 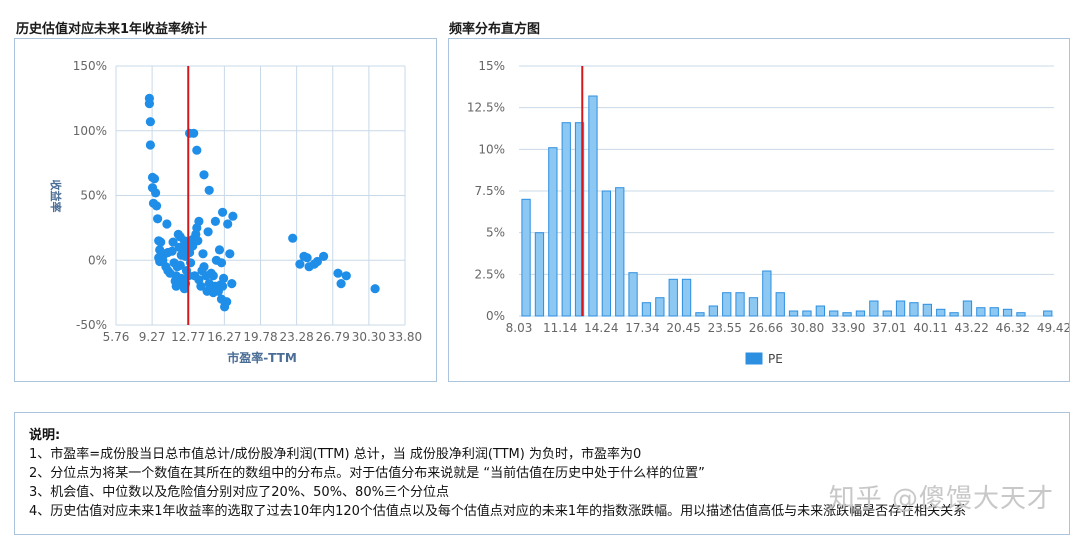 I want to click on watermark: 知乎 @傻馒大天才, so click(x=941, y=499).